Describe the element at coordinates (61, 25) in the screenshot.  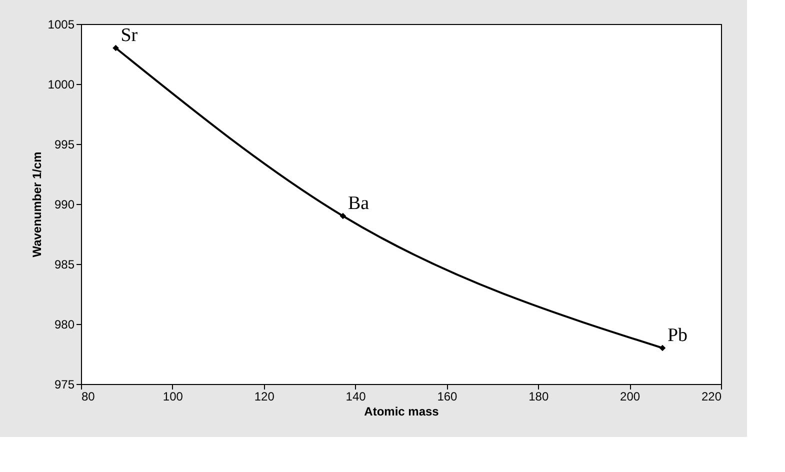
I see `y-tick-label: 1005` at that location.